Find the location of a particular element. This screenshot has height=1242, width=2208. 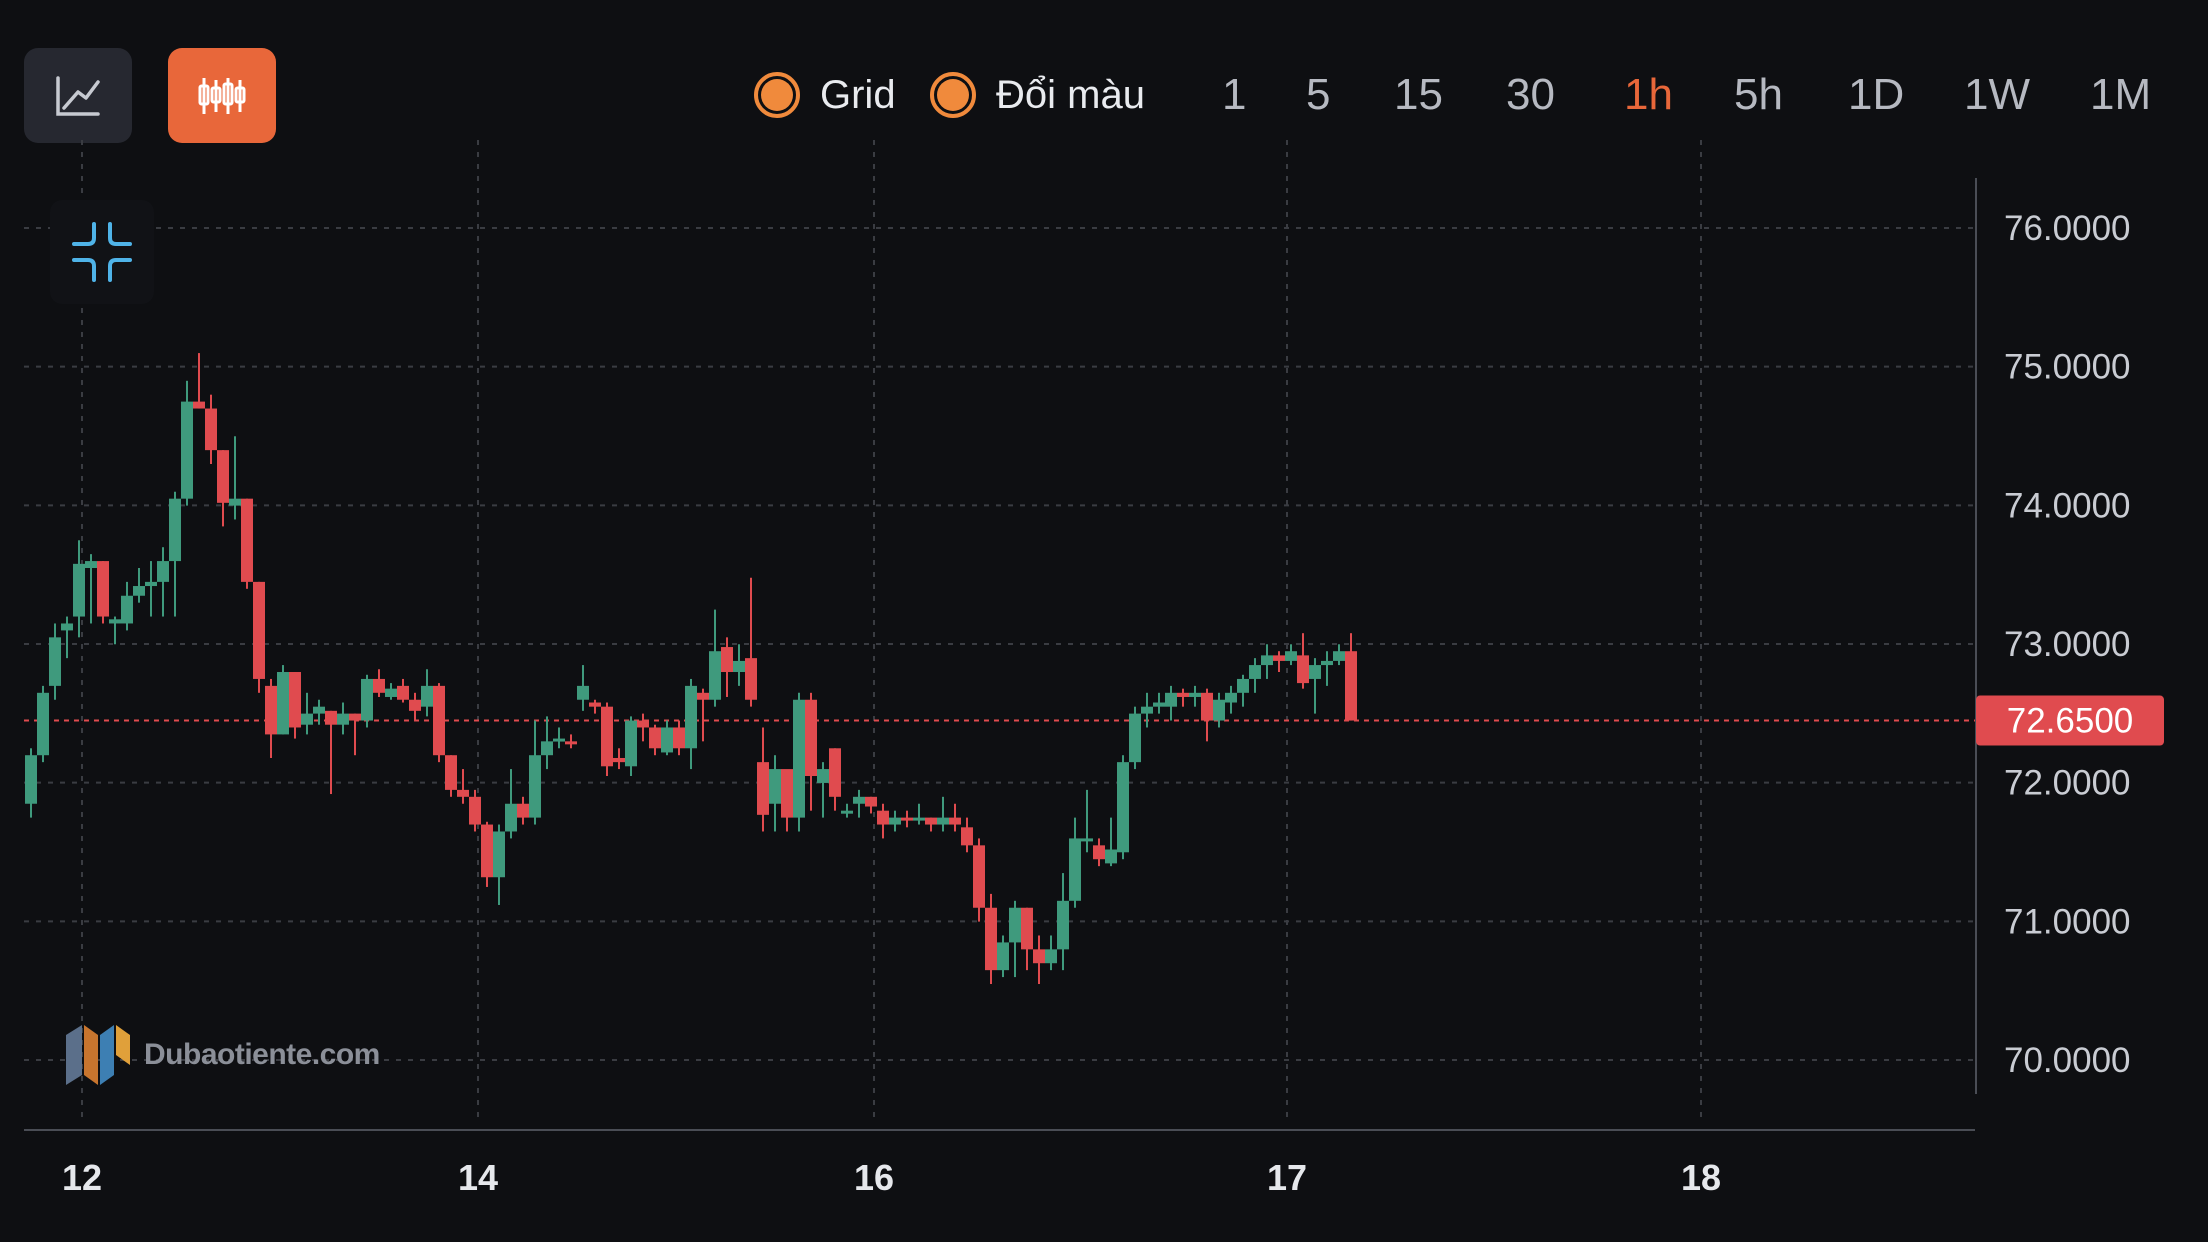

timeframe-1: 1 is located at coordinates (1234, 94).